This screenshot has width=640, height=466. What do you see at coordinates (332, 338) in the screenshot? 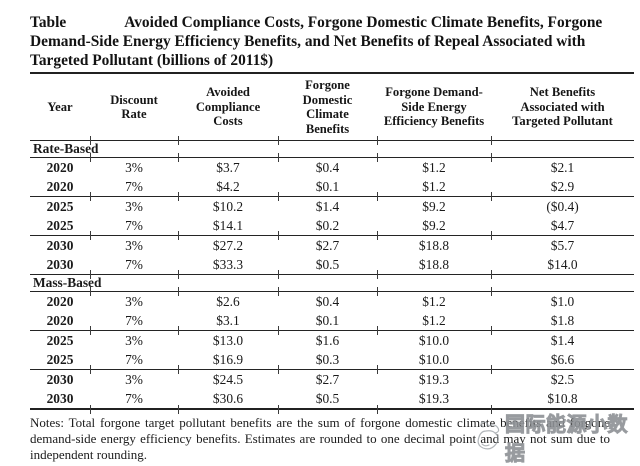
I see `table-row: 2025 3% $13.0 $1.6 $10.0 $1.4` at bounding box center [332, 338].